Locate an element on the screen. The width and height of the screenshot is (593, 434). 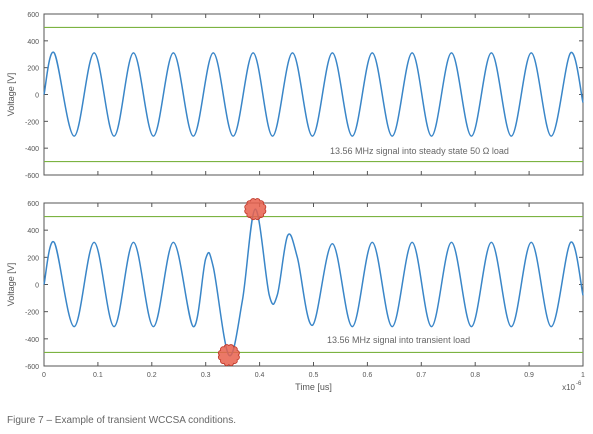
x-tick-label: 0 is located at coordinates (44, 375).